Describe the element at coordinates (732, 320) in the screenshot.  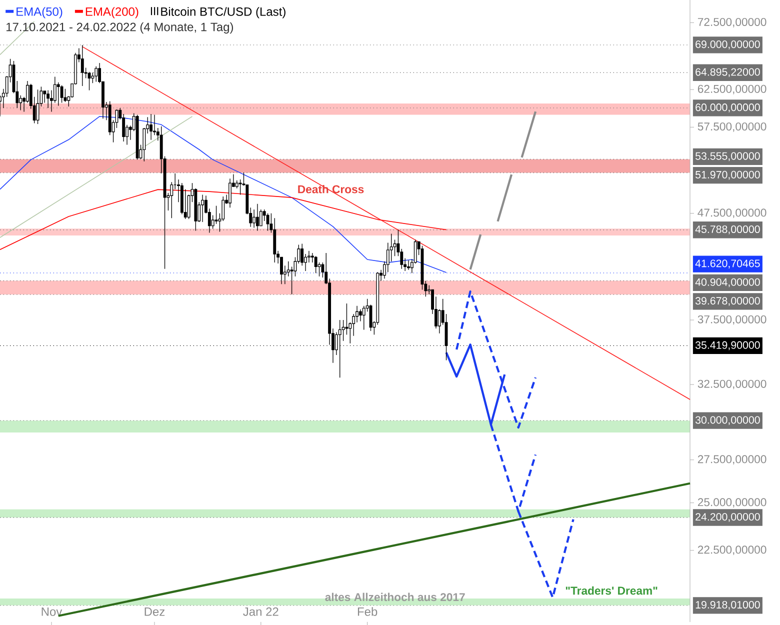
I see `y-tick-label: 37.500,00000` at that location.